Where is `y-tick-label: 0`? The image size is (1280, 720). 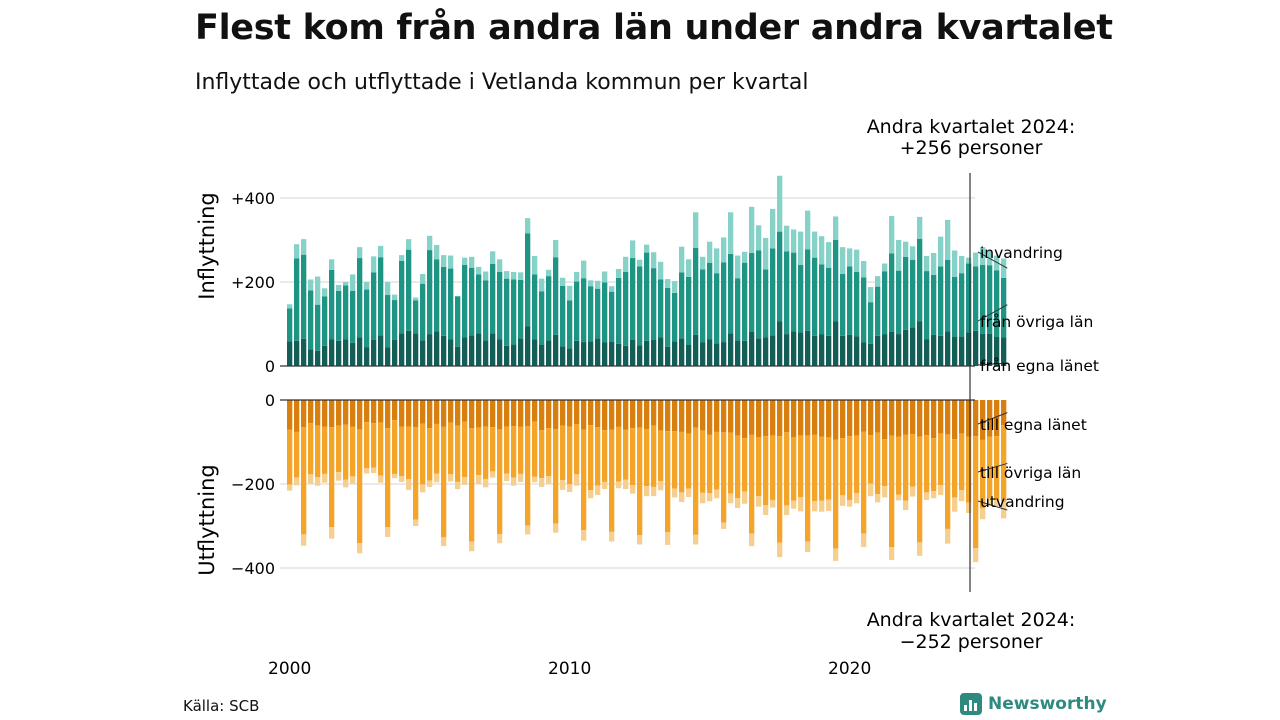 y-tick-label: 0 is located at coordinates (270, 366).